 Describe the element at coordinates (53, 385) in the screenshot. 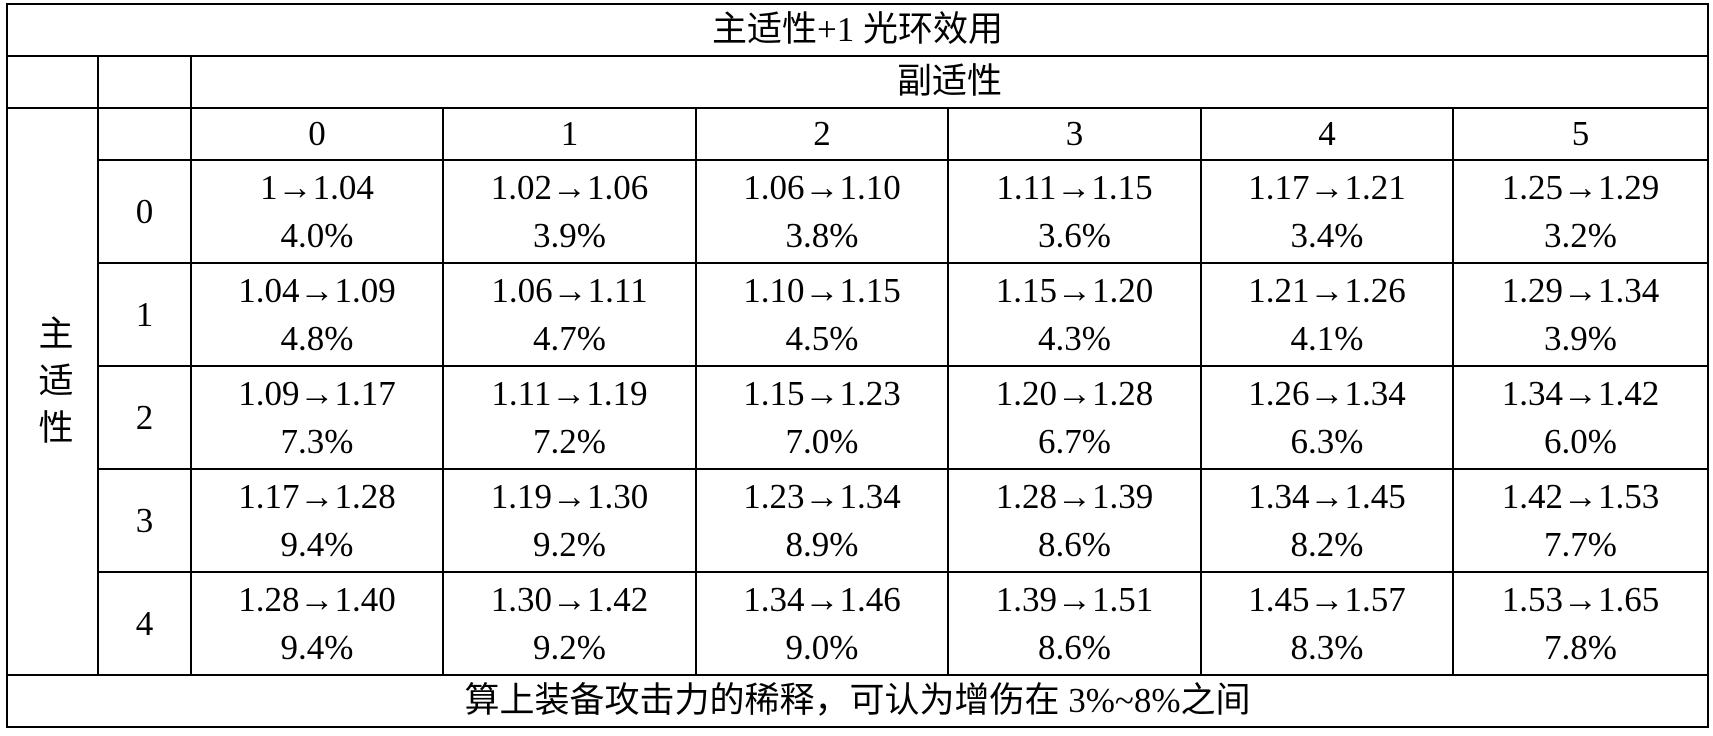

I see `row-header: 主适性` at that location.